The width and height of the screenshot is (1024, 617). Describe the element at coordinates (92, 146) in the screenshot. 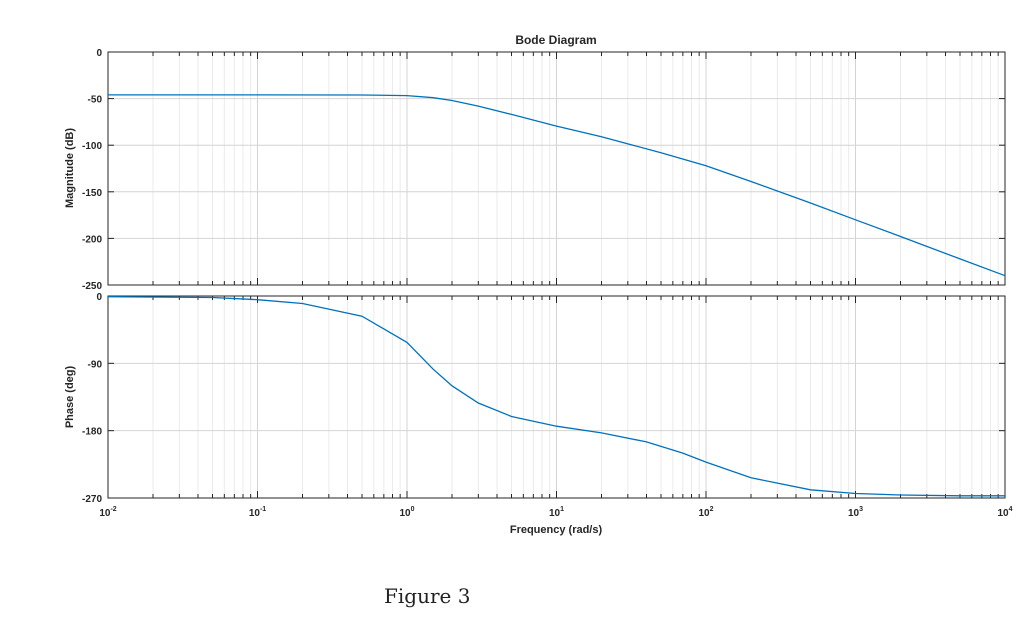

I see `y-tick-label: -100` at that location.